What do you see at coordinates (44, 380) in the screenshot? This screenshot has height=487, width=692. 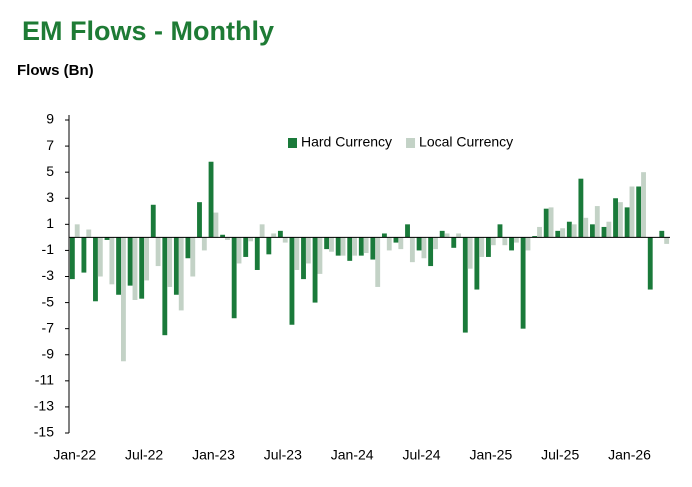 I see `y-tick-label: -11` at bounding box center [44, 380].